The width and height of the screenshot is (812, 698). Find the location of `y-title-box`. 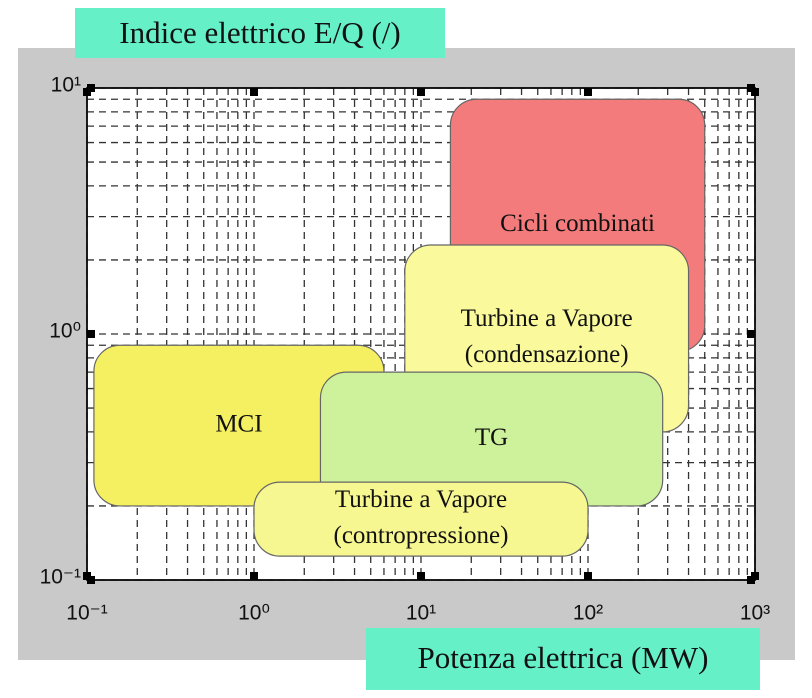

y-title-box is located at coordinates (260, 33).